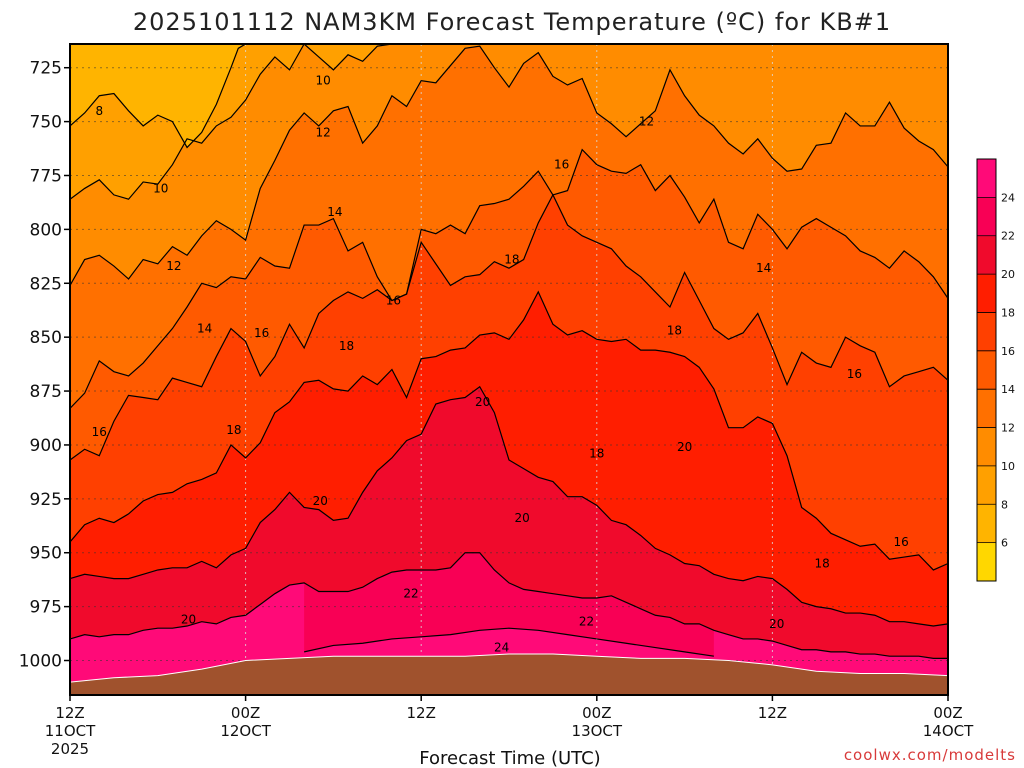  What do you see at coordinates (70, 749) in the screenshot?
I see `x-tick-year: 2025` at bounding box center [70, 749].